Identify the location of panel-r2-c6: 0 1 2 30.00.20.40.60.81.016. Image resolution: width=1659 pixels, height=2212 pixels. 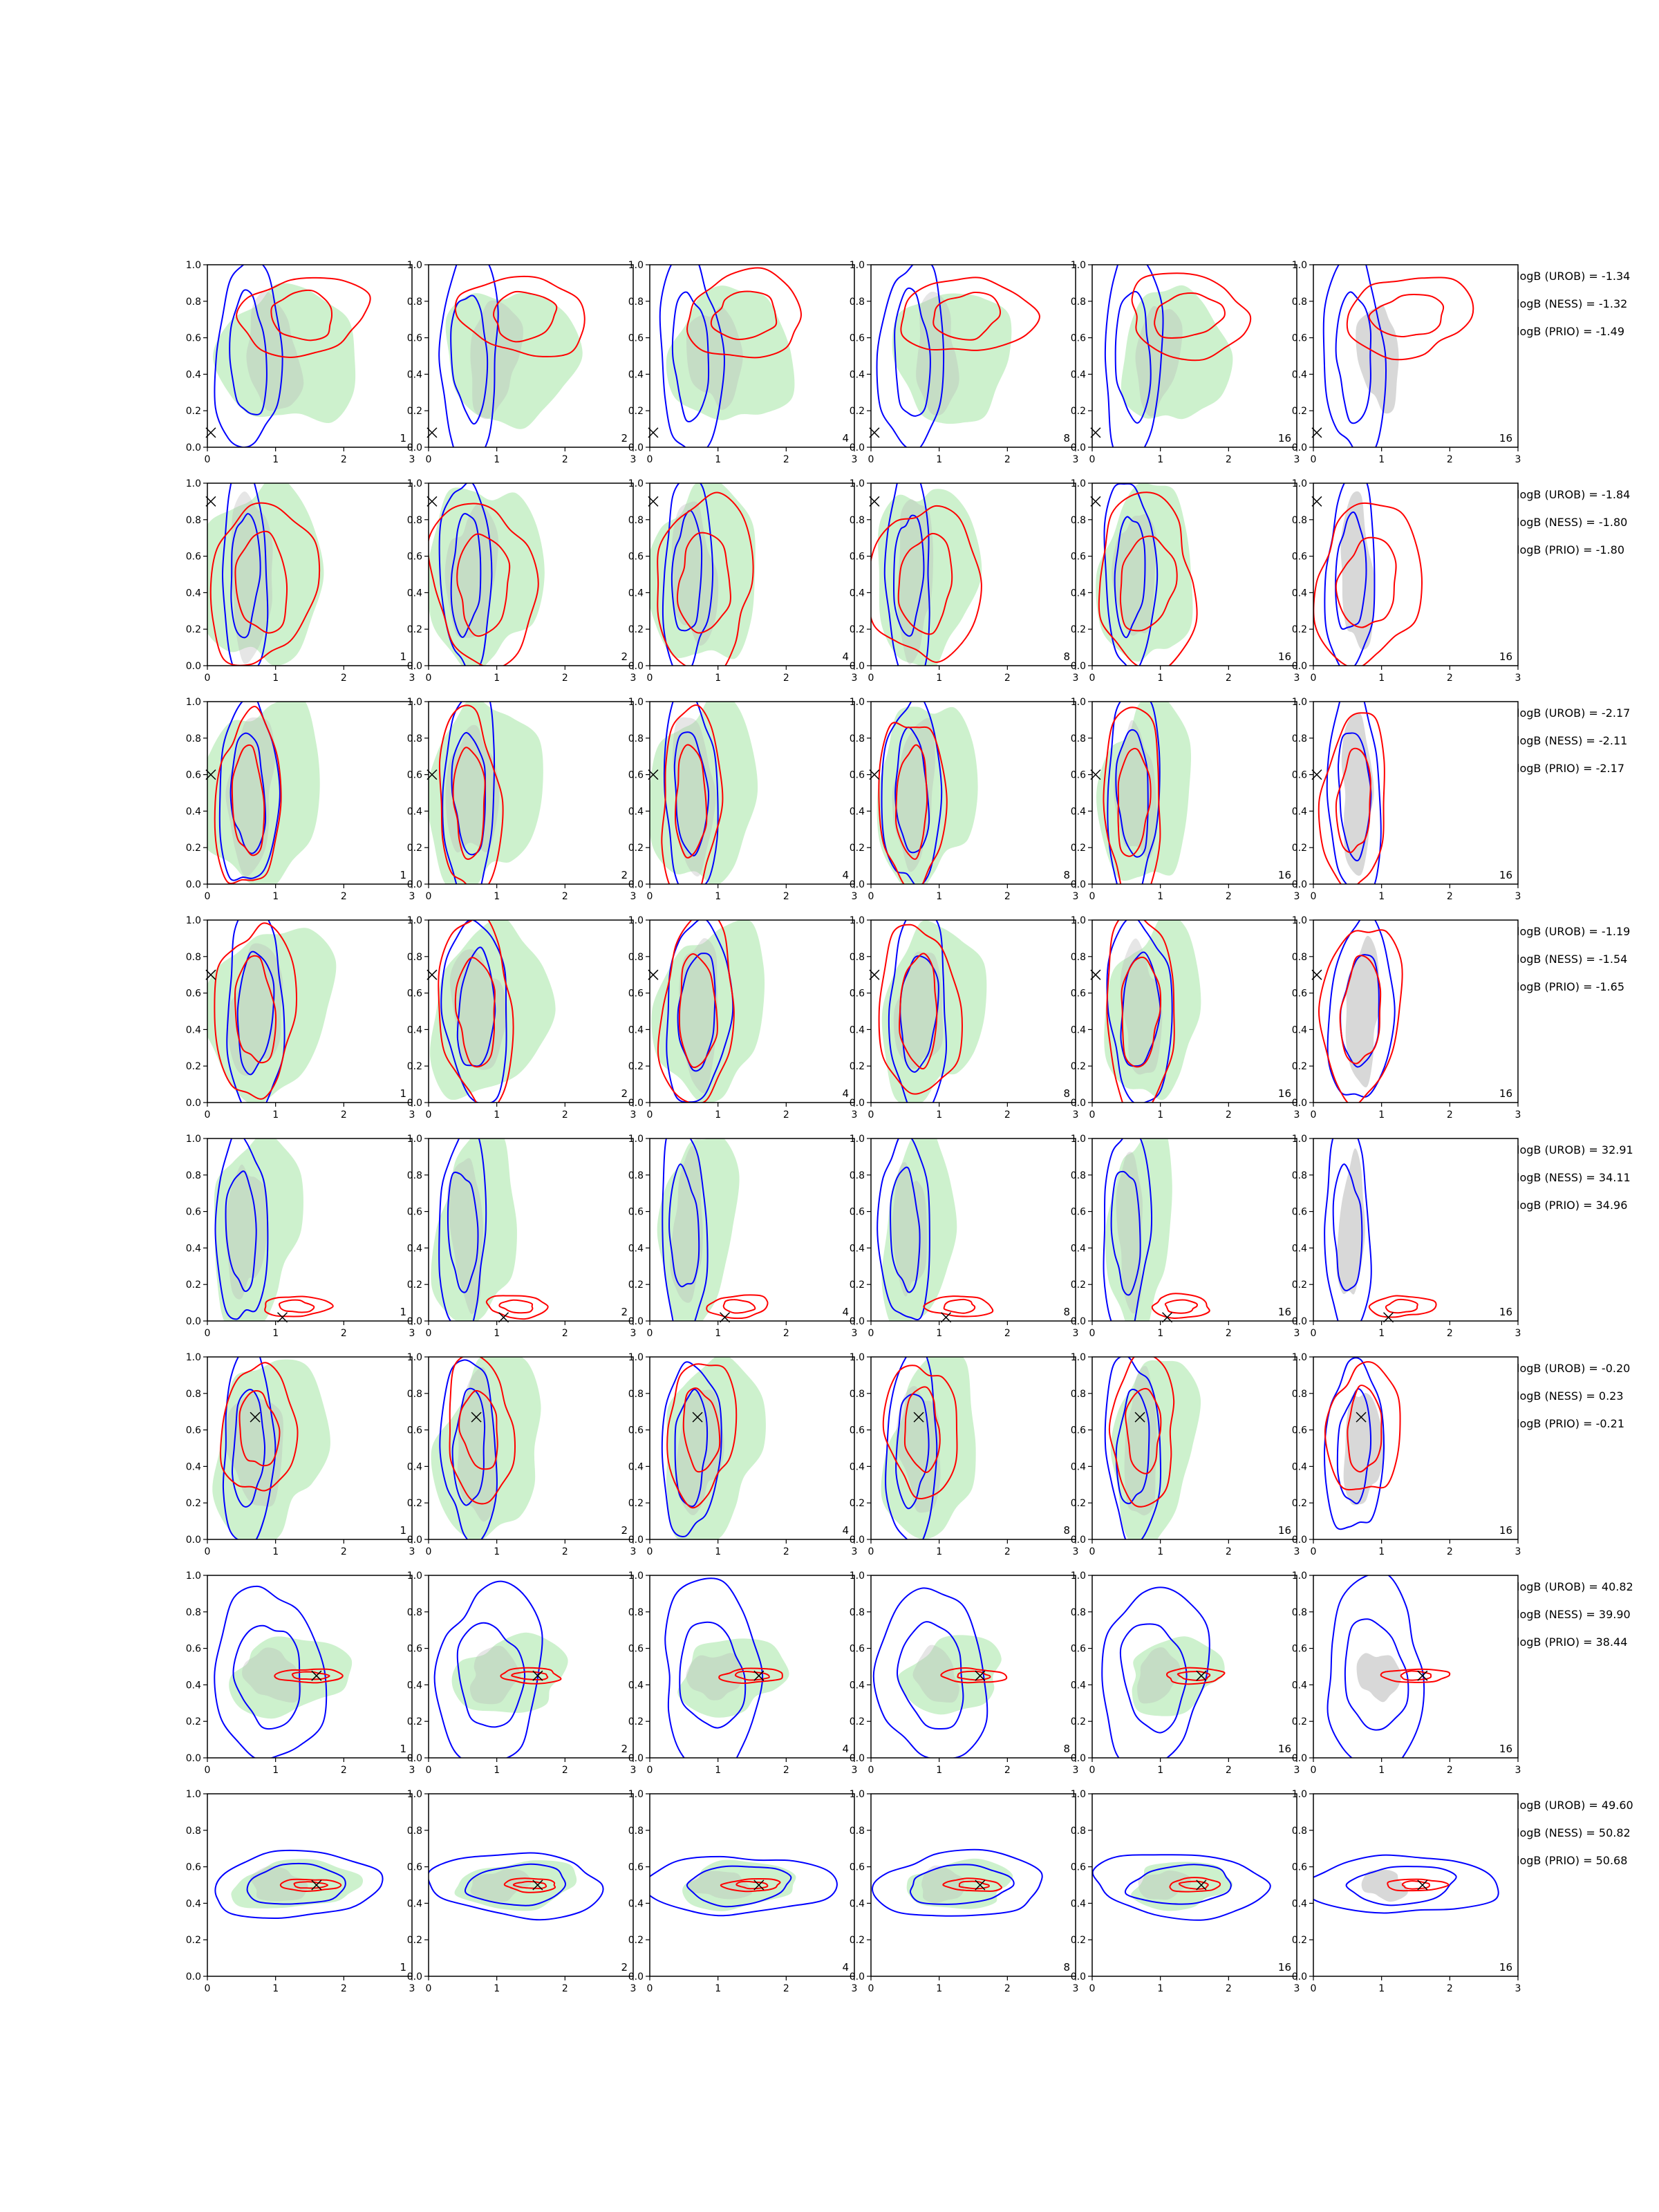
(1406, 581).